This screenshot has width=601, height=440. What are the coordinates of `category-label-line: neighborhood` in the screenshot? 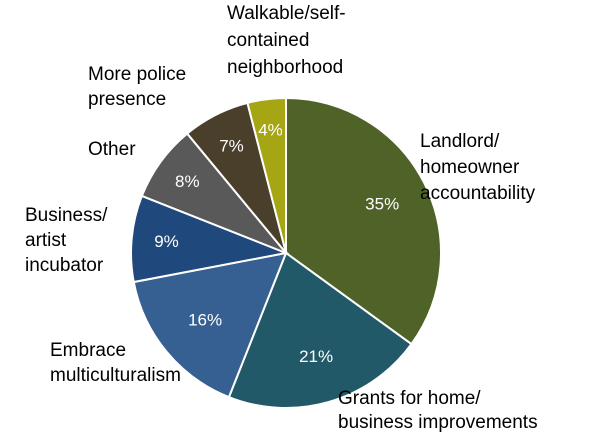 It's located at (285, 67).